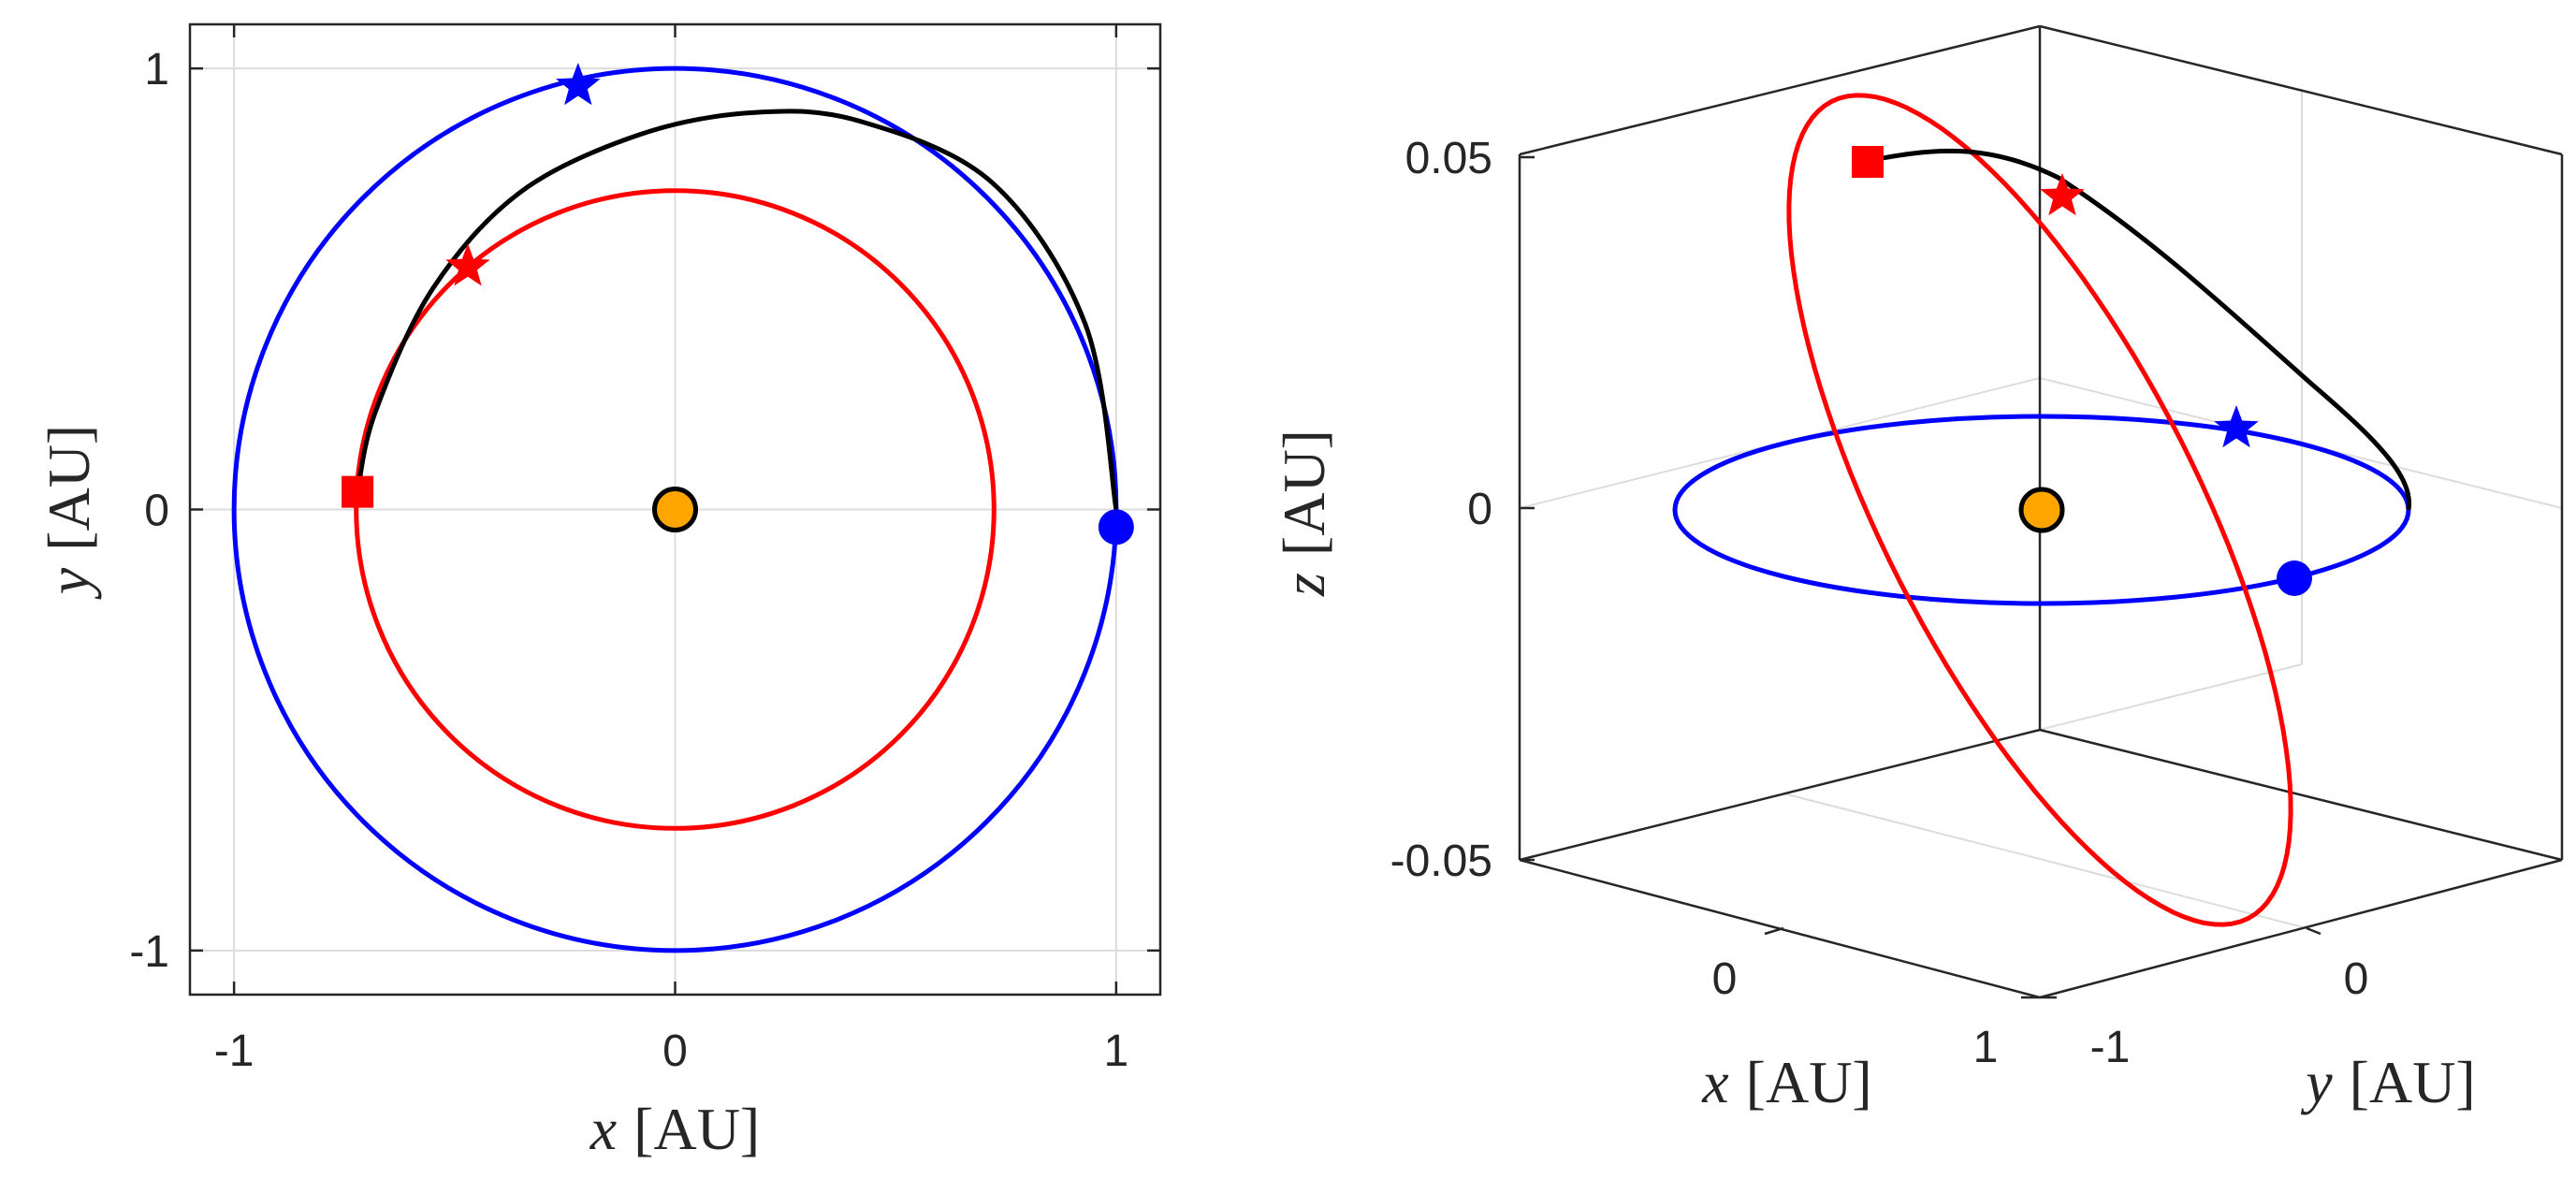 The image size is (2576, 1193). I want to click on x-axis-label: x [AU], so click(674, 1129).